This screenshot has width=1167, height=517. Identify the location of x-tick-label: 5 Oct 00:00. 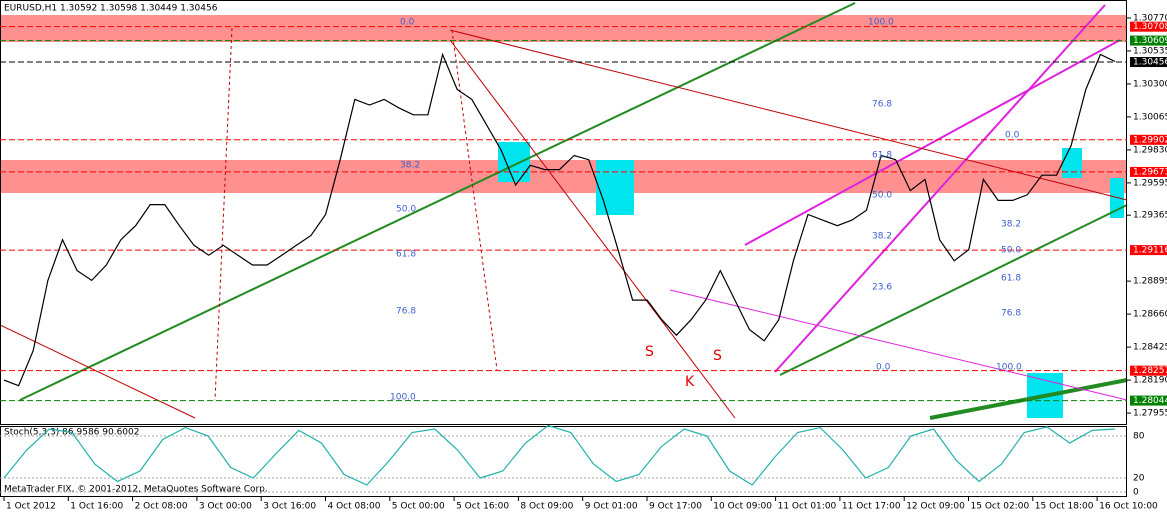
(418, 507).